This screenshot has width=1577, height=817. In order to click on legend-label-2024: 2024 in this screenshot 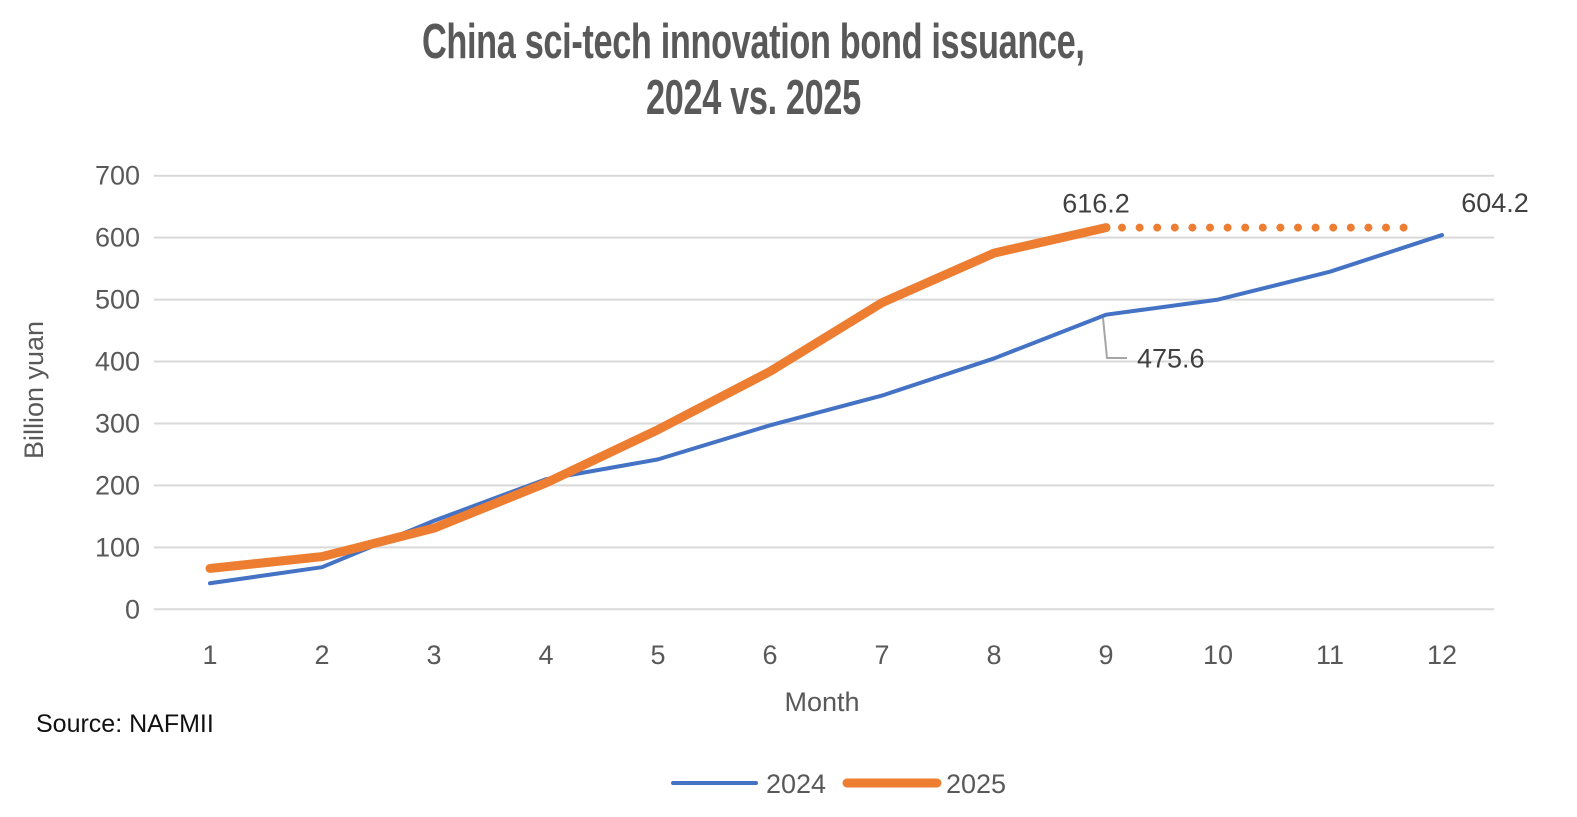, I will do `click(796, 784)`.